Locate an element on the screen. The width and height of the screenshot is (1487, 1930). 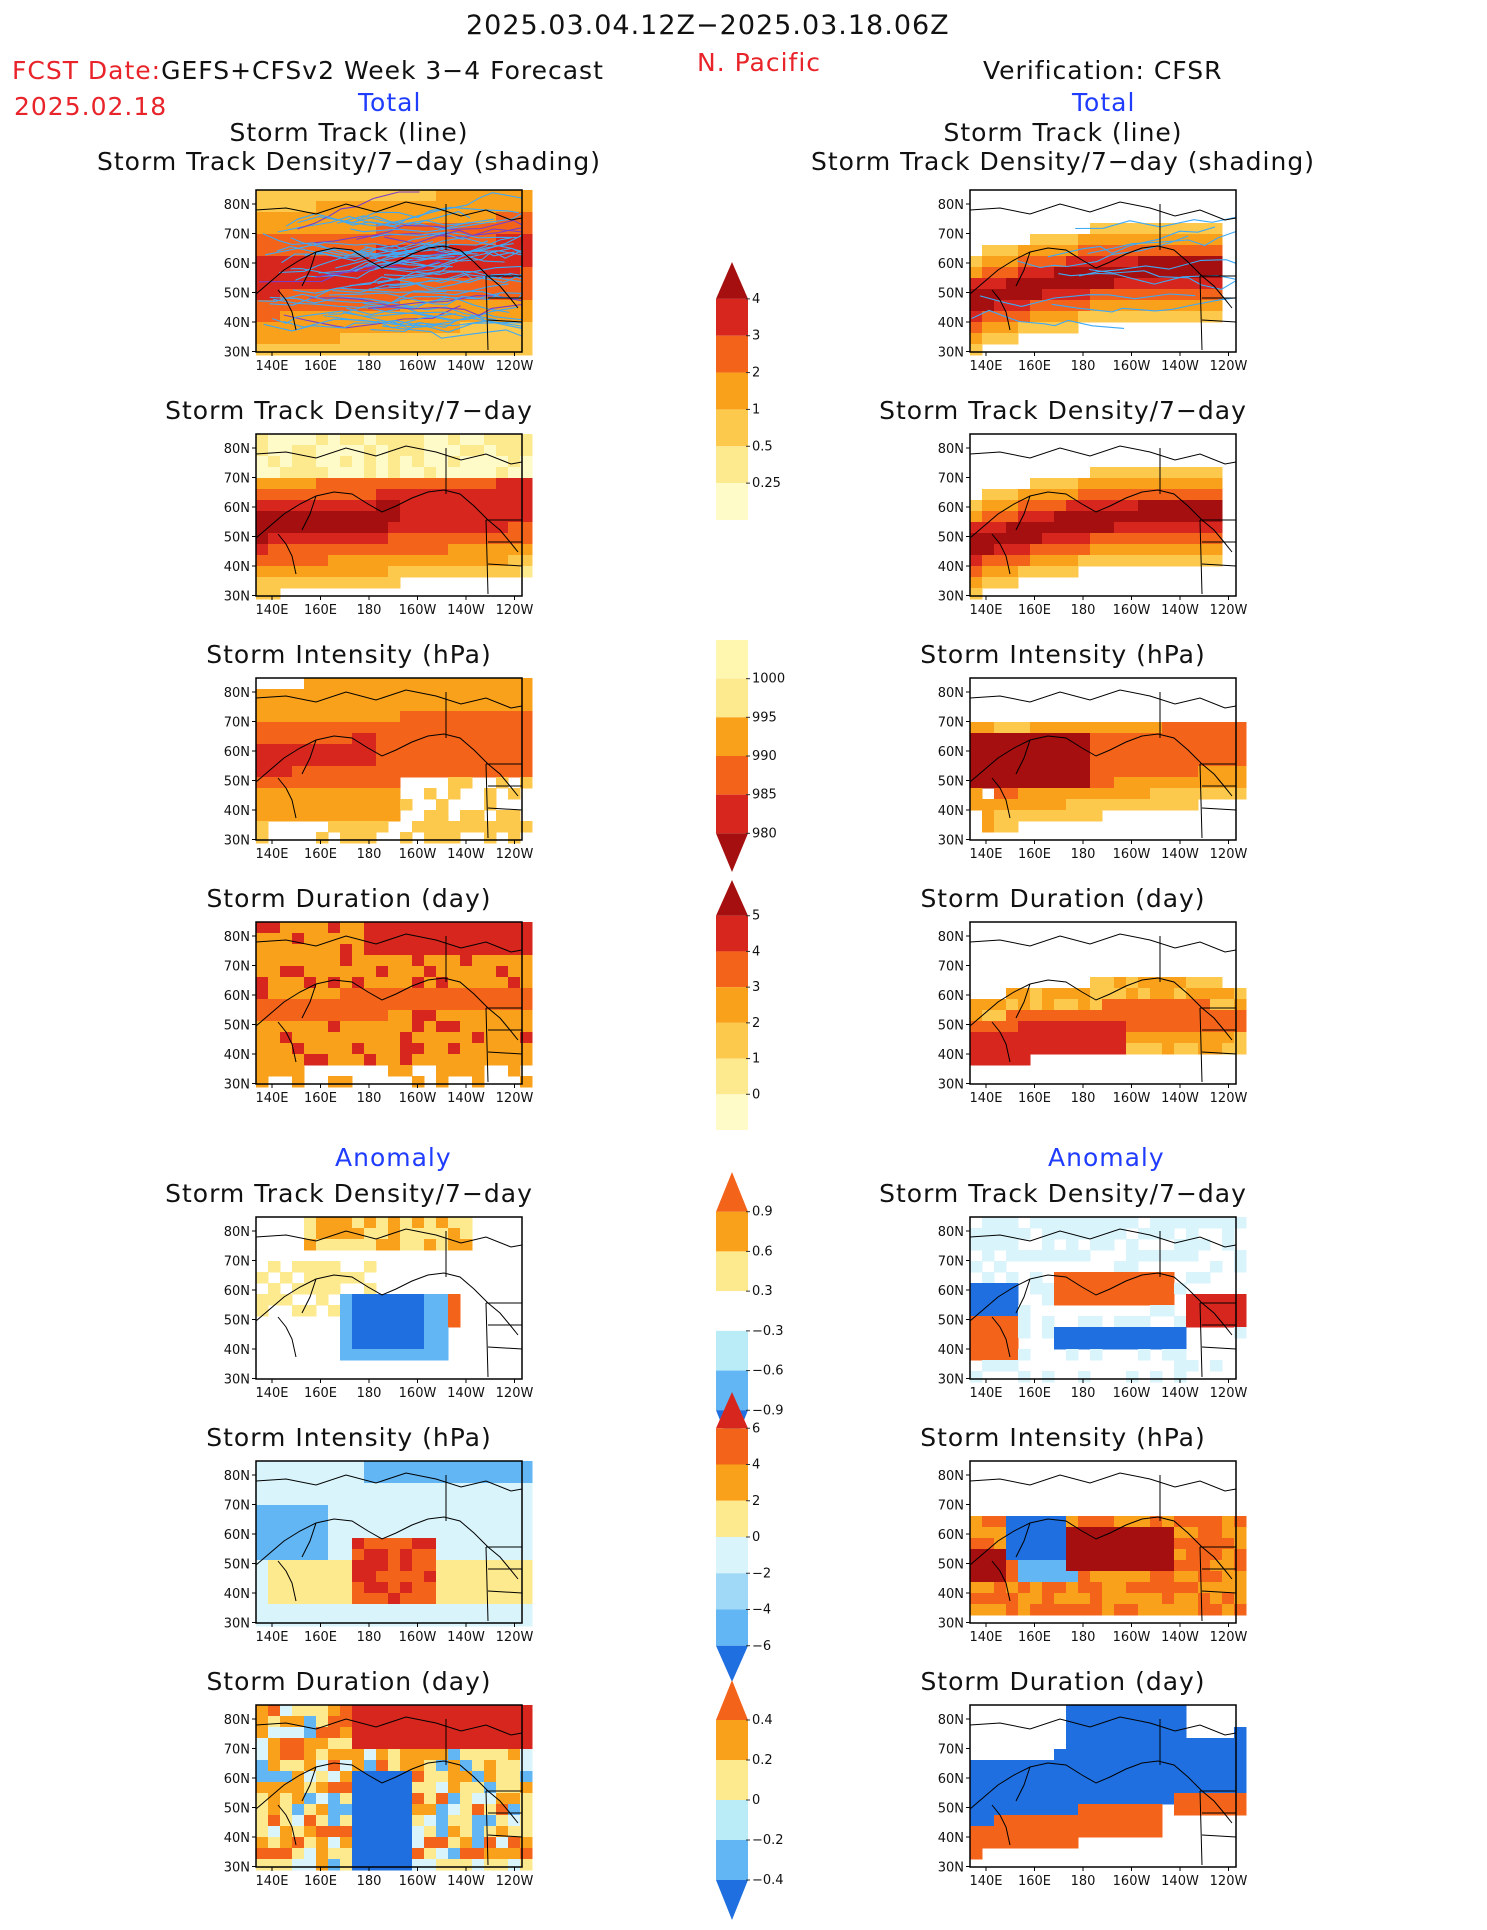
colorbar-label: 1 is located at coordinates (756, 1059).